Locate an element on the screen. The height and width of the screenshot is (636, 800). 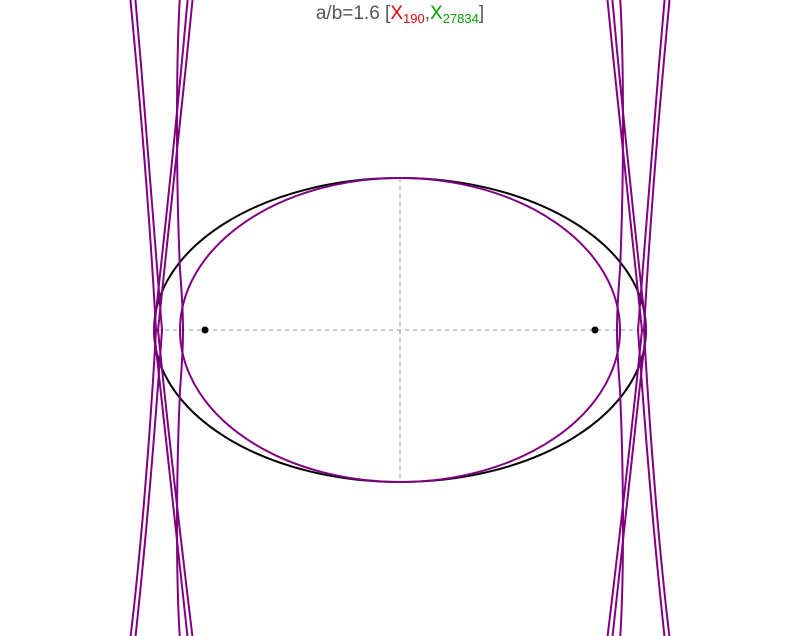
ratio-label: a/b=1.6 is located at coordinates (347, 13).